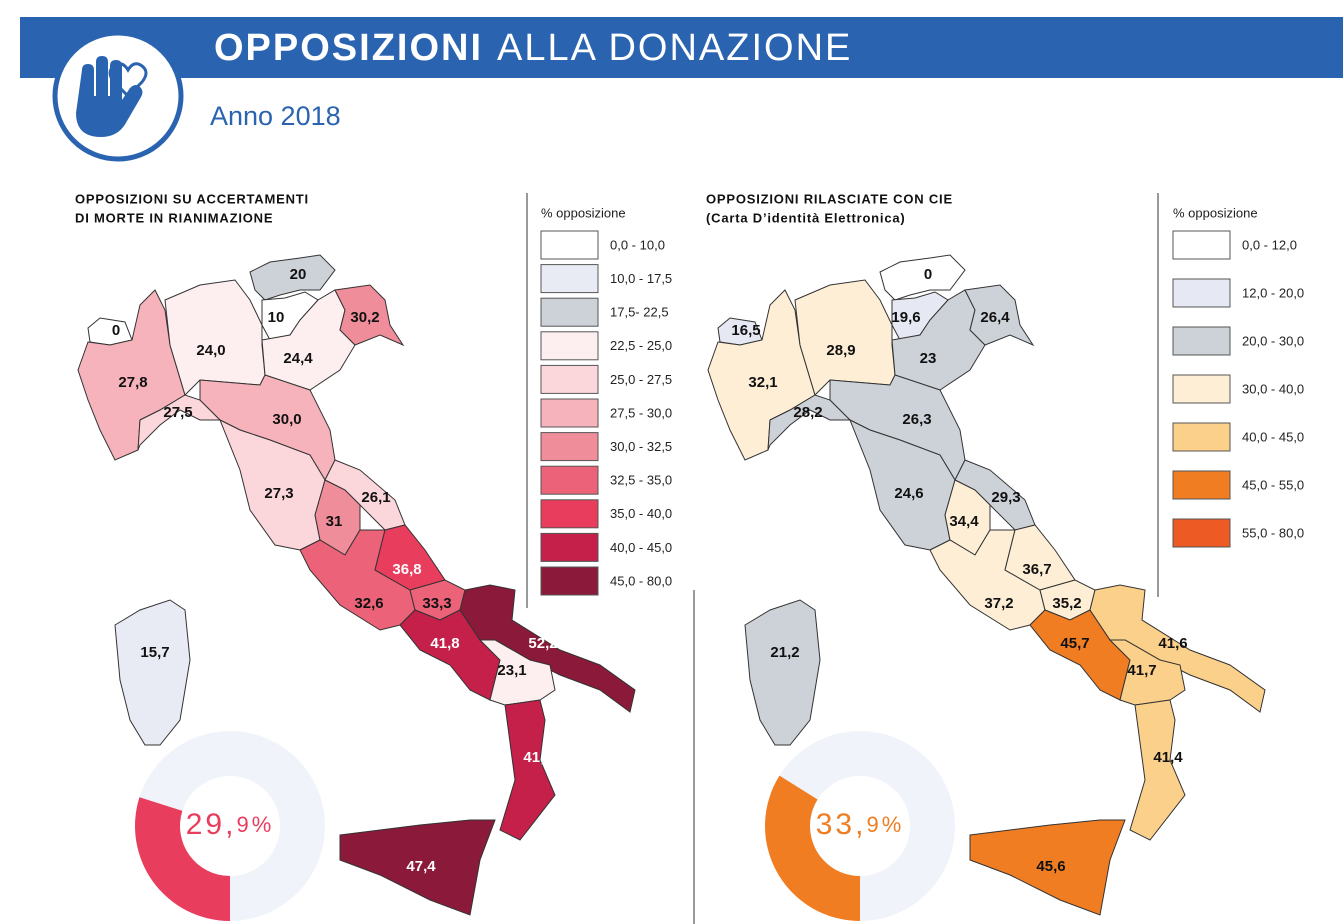  Describe the element at coordinates (641, 446) in the screenshot. I see `legend-label: 30,0 - 32,5` at that location.